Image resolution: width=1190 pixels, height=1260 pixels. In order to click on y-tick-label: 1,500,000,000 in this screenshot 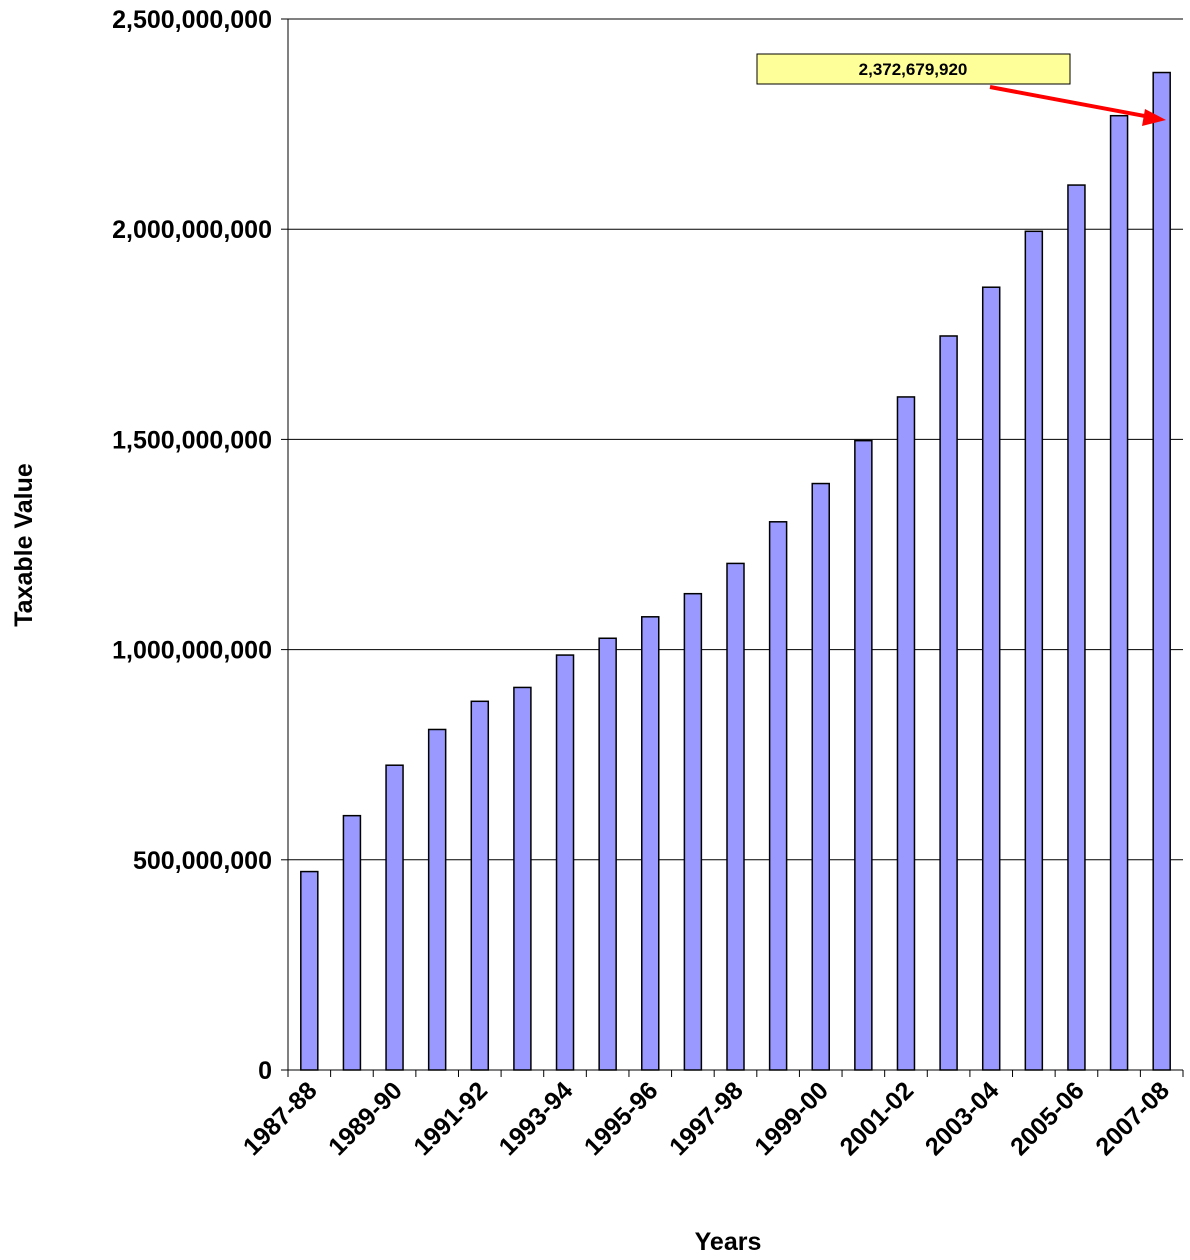, I will do `click(192, 440)`.